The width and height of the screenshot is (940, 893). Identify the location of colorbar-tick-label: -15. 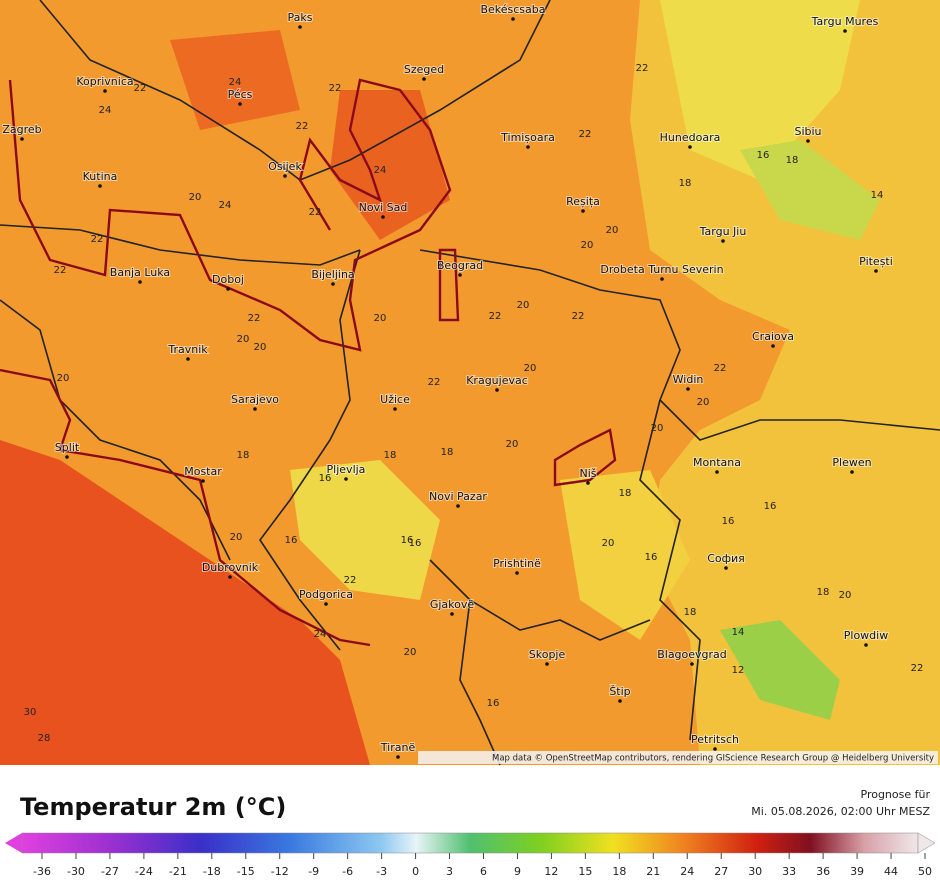
(246, 871).